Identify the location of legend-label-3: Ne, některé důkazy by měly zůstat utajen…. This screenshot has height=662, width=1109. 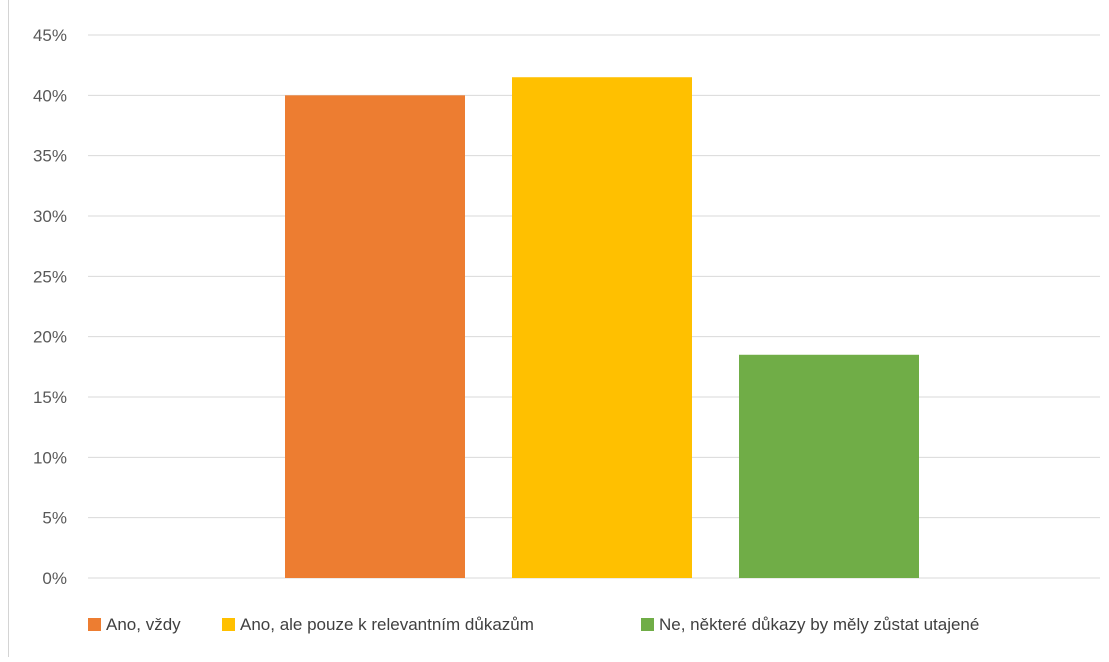
(819, 624).